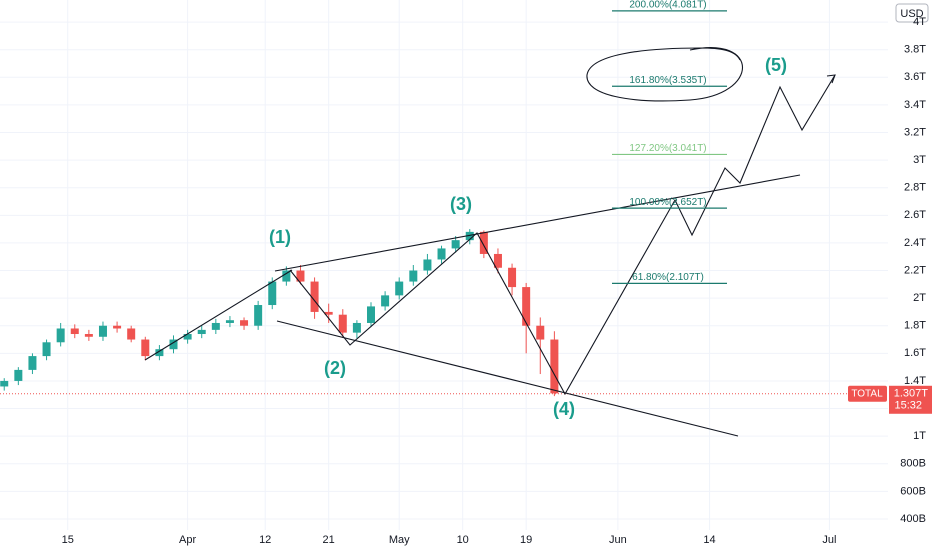  I want to click on y-tick-label: 800B, so click(913, 464).